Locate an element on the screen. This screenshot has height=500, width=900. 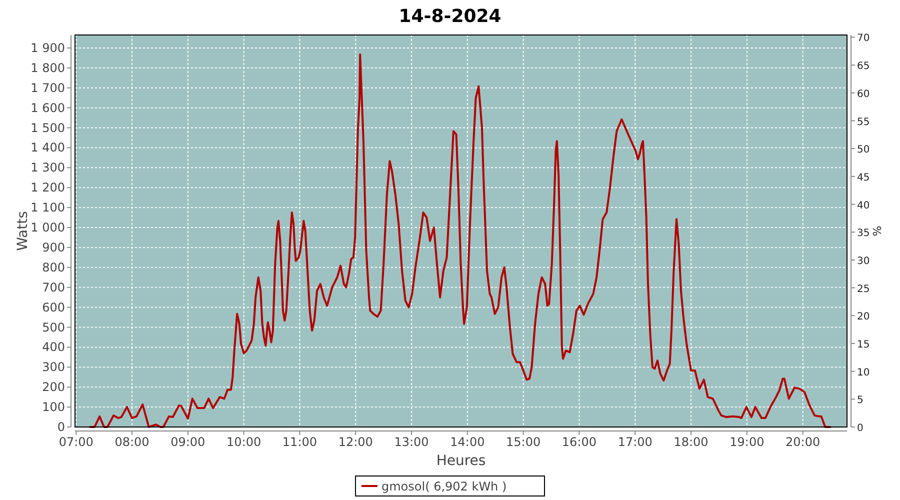
y2-tick-label: 45 is located at coordinates (863, 178).